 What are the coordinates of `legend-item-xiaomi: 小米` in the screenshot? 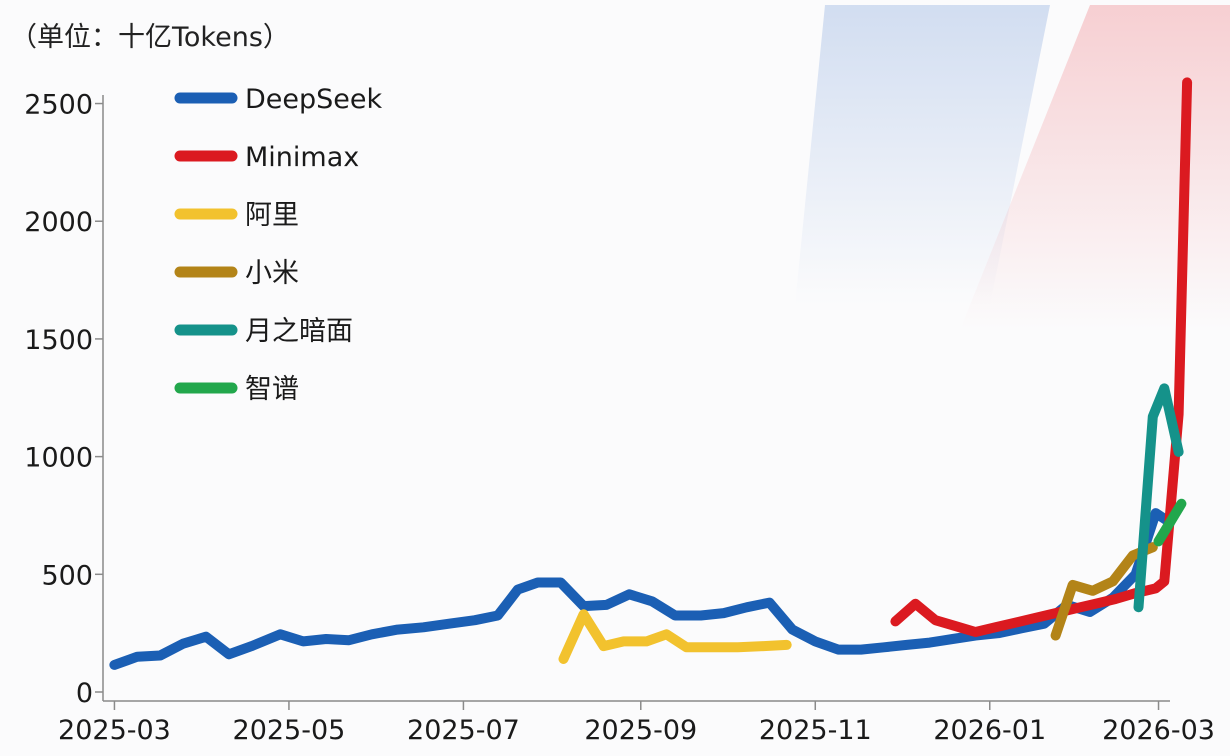 It's located at (236, 273).